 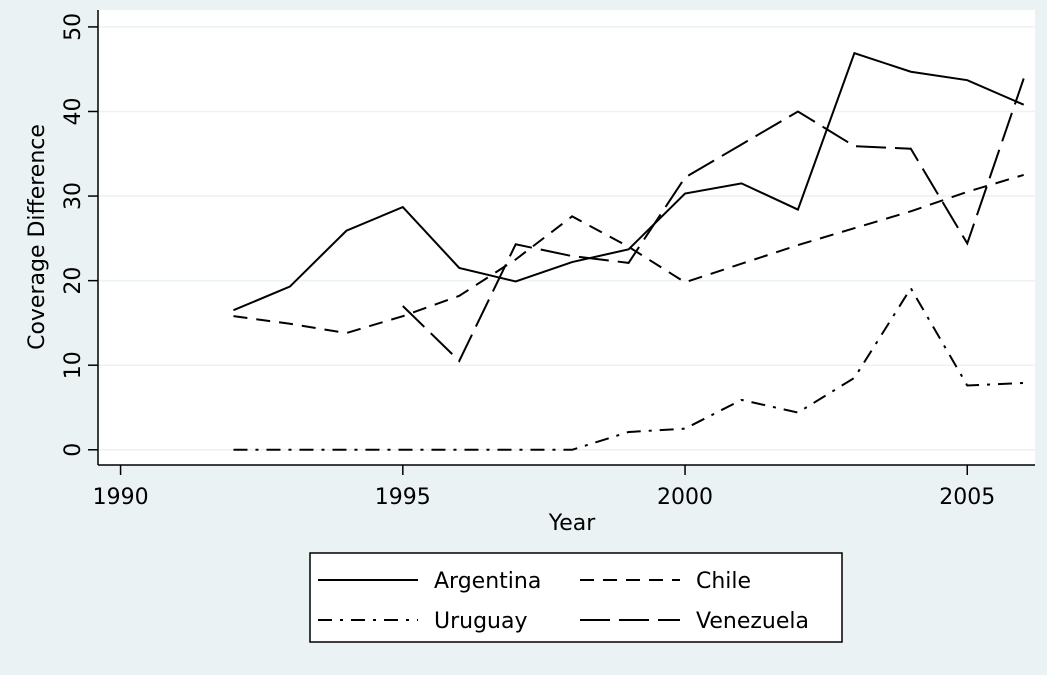 I want to click on y-tick-label: 10, so click(x=73, y=365).